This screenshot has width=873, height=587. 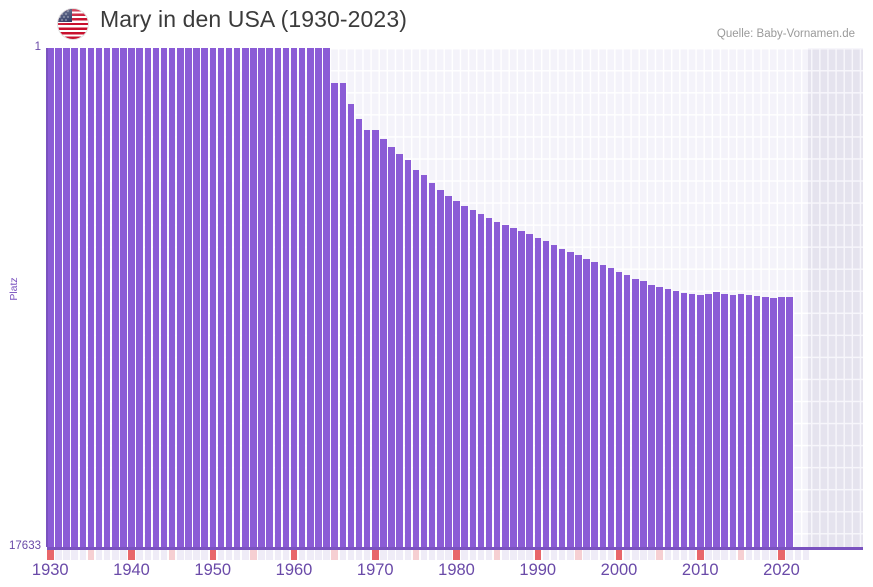 I want to click on x-axis-label: 1930, so click(x=50, y=570).